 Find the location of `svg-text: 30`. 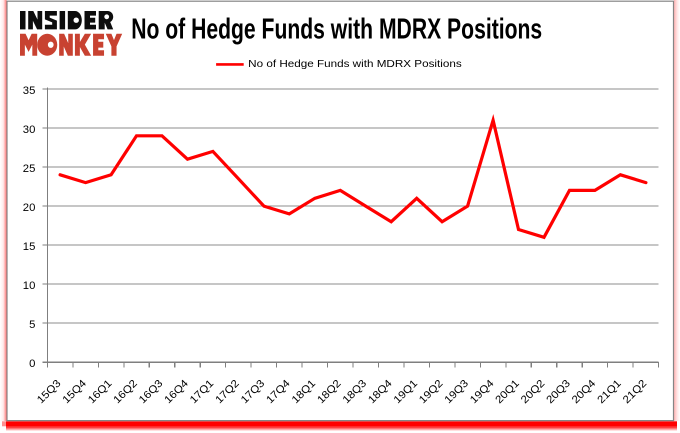

svg-text: 30 is located at coordinates (29, 130).